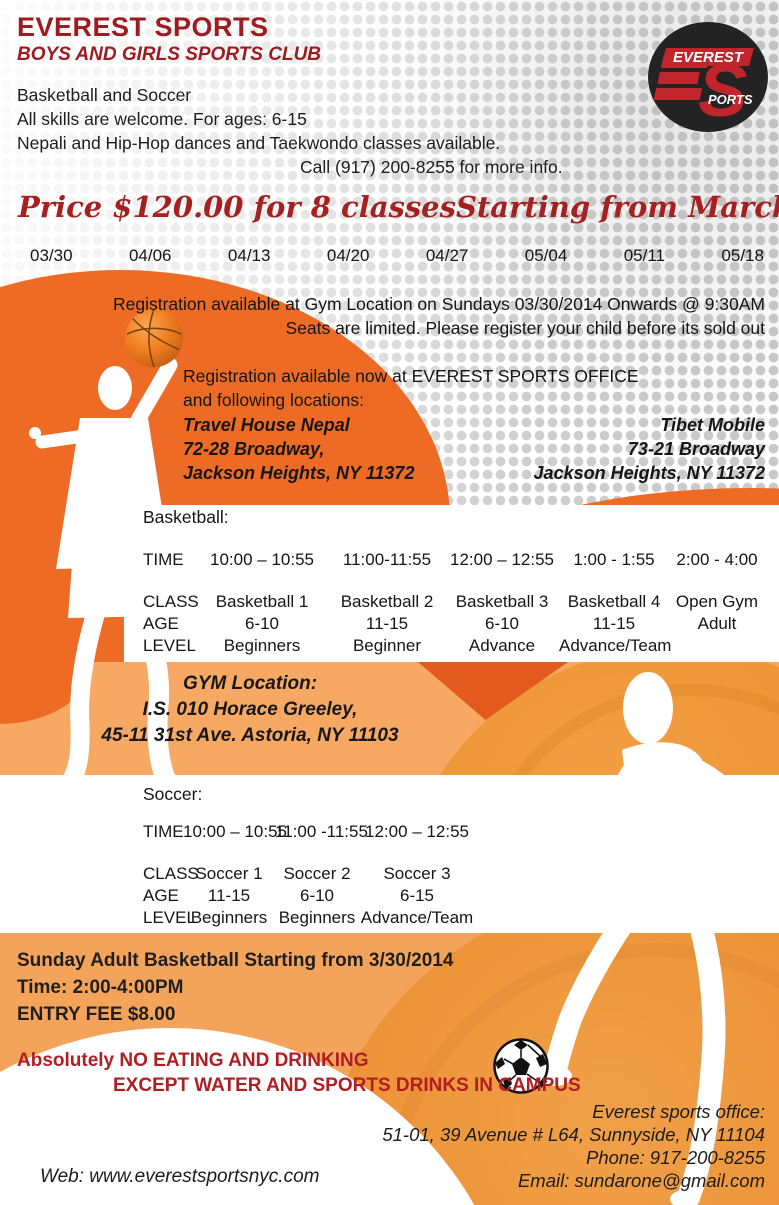 This screenshot has width=779, height=1205. What do you see at coordinates (150, 255) in the screenshot?
I see `class-date: 04/06` at bounding box center [150, 255].